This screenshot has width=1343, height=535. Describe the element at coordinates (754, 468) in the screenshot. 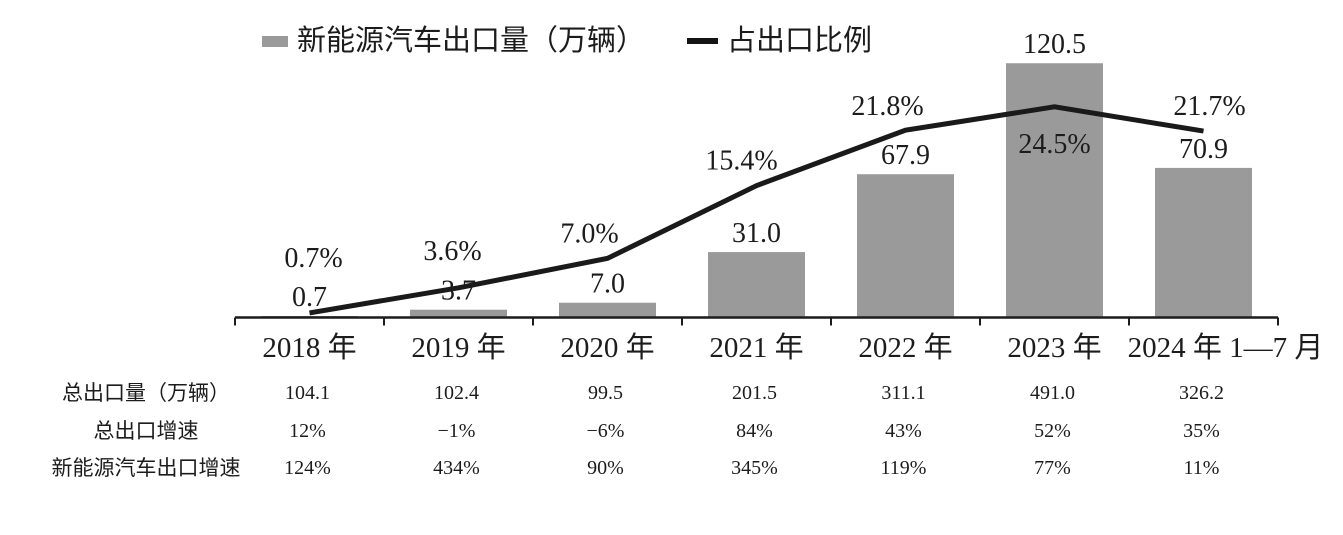

I see `table-cell: 345%` at that location.